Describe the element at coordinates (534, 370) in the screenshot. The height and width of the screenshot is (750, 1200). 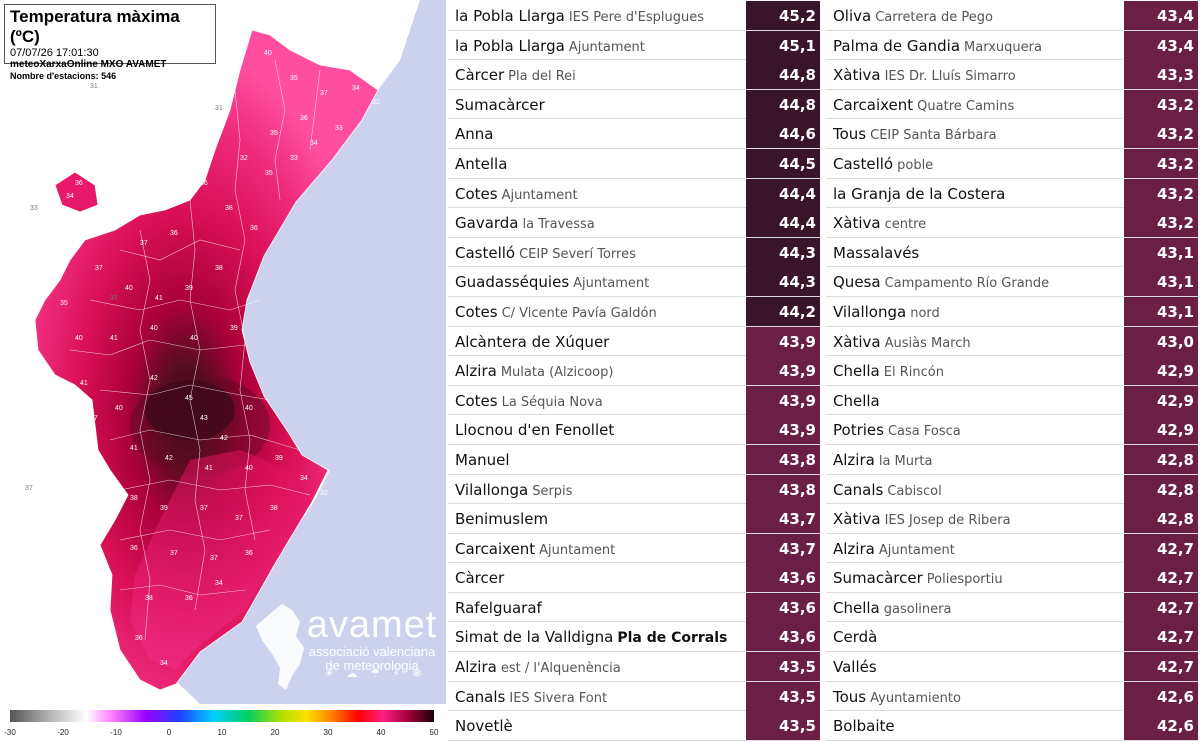
I see `station-name: Alzira Mulata (Alzicoop)` at that location.